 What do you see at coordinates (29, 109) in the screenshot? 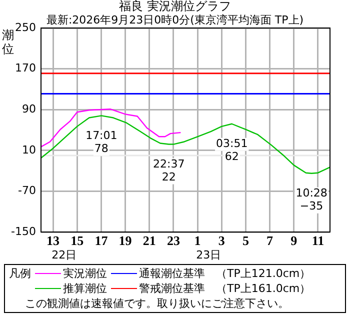
I see `y-tick-label: 90` at bounding box center [29, 109].